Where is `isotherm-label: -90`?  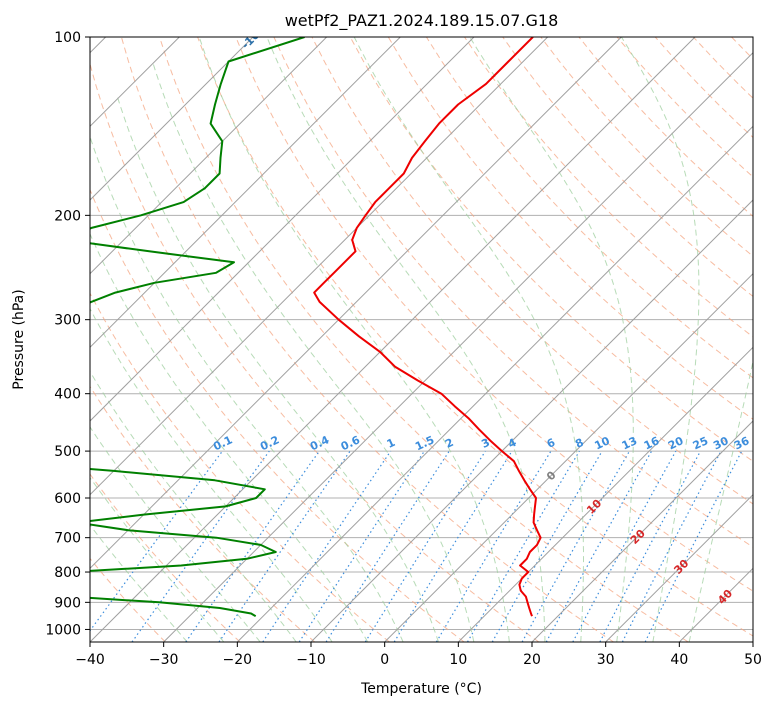
isotherm-label: -90 is located at coordinates (370, 3).